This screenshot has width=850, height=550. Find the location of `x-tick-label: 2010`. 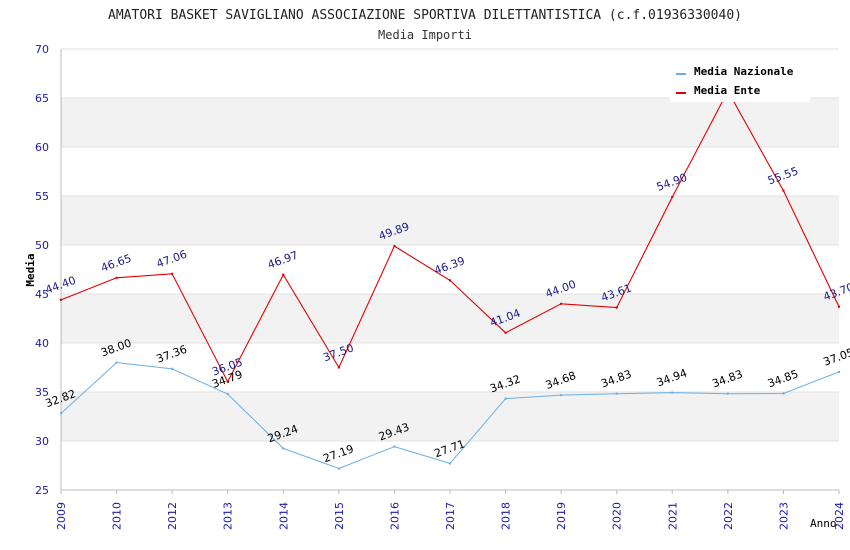

x-tick-label: 2010 is located at coordinates (117, 516).